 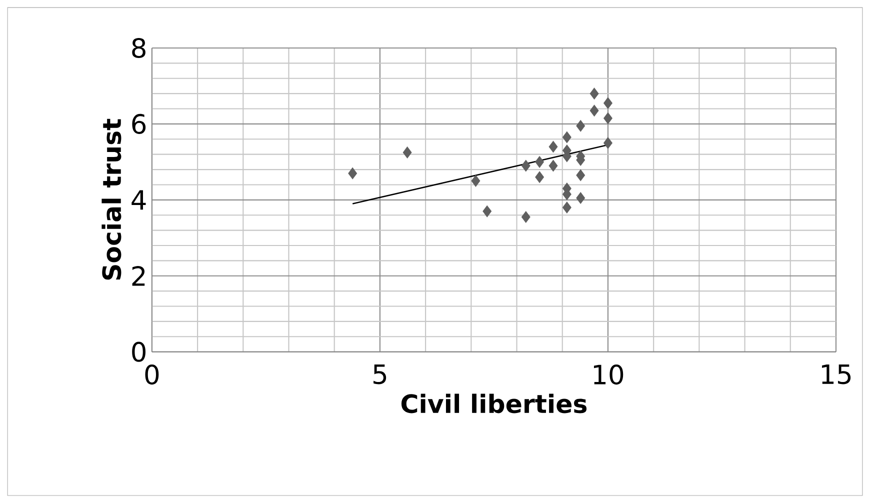 What do you see at coordinates (139, 48) in the screenshot?
I see `y-tick-label: 8` at bounding box center [139, 48].